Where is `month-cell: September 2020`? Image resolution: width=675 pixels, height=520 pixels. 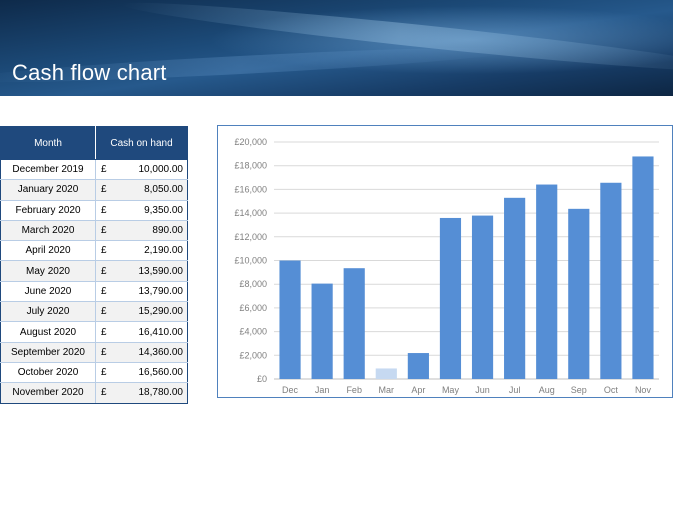 month-cell: September 2020 is located at coordinates (48, 352).